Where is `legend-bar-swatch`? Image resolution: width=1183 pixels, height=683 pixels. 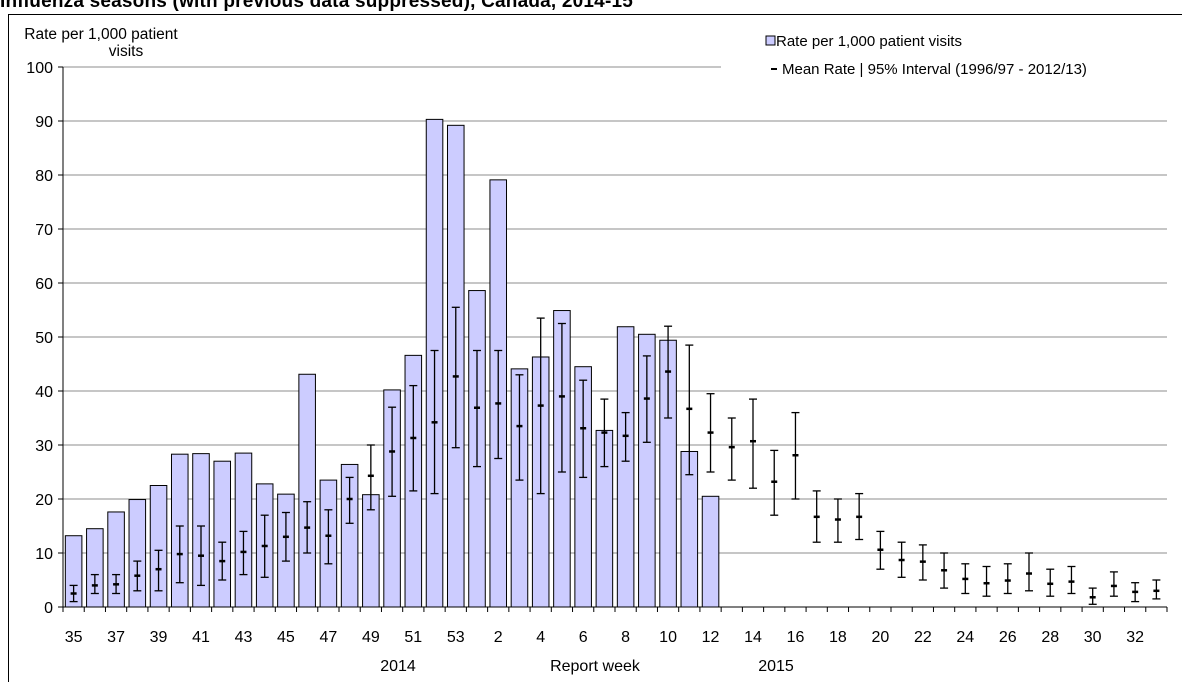 legend-bar-swatch is located at coordinates (770, 40).